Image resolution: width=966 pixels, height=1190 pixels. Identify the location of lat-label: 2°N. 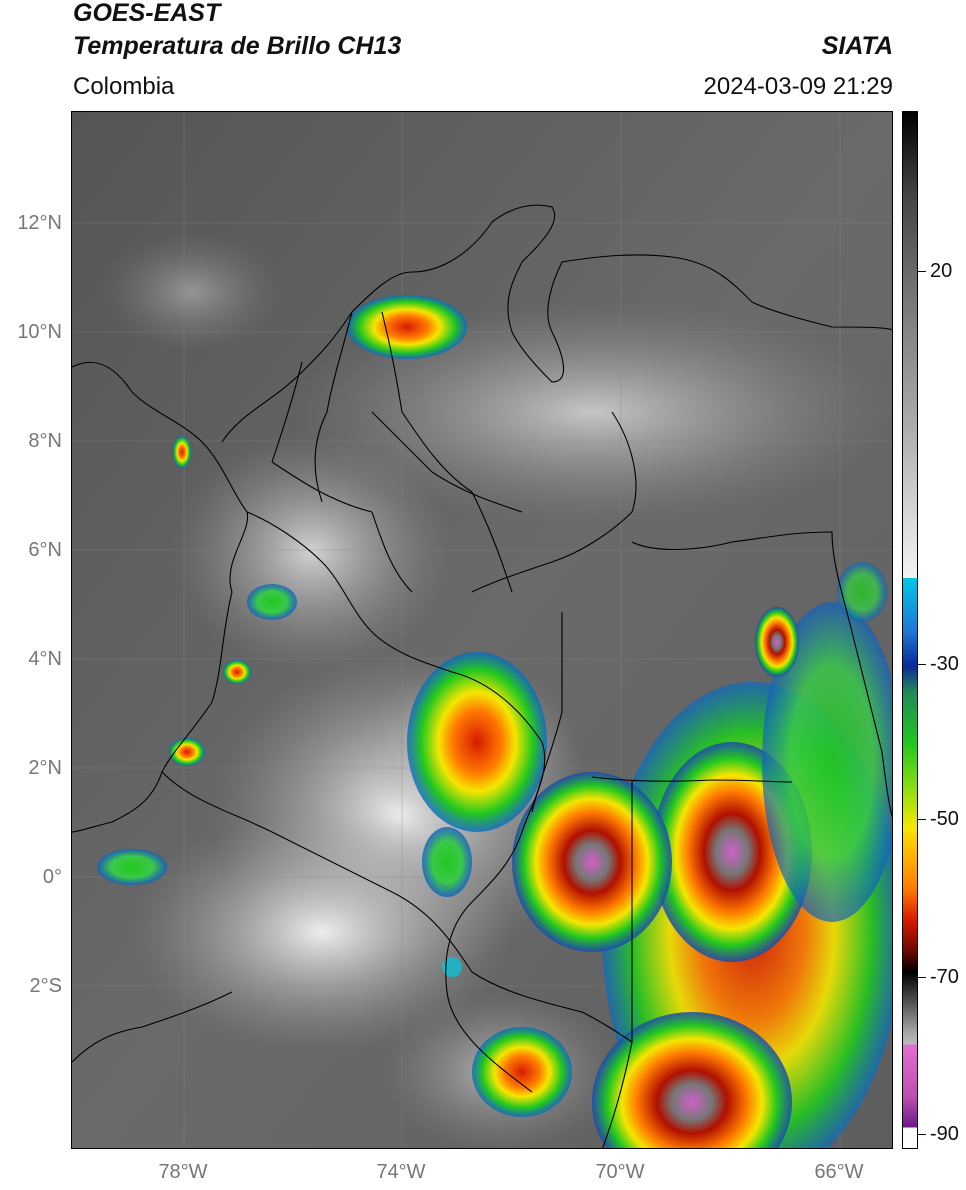
(45, 768).